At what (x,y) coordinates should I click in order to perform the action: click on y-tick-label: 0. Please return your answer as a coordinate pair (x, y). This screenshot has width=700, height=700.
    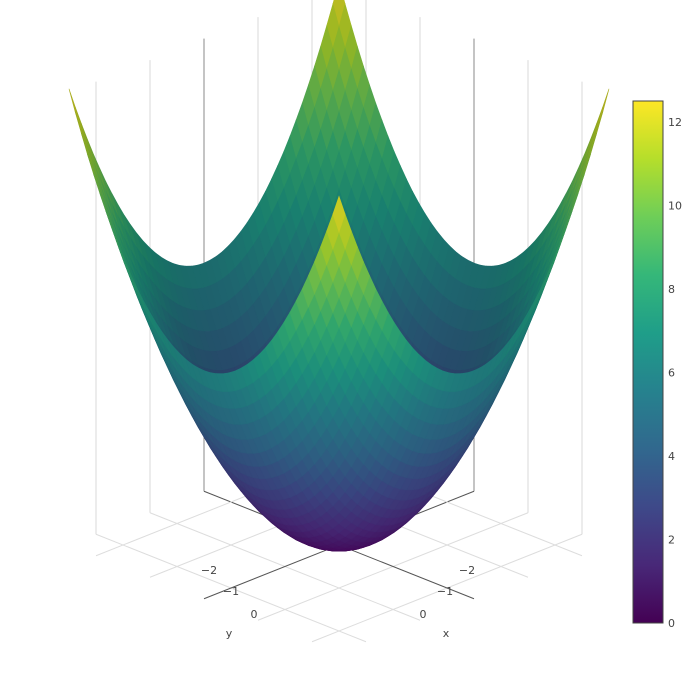
    Looking at the image, I should click on (254, 614).